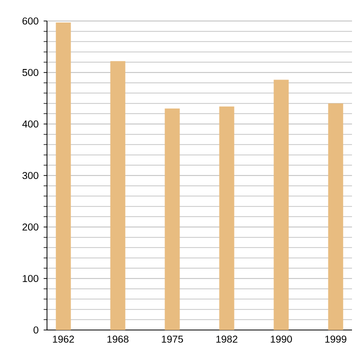 Image resolution: width=360 pixels, height=360 pixels. Describe the element at coordinates (227, 339) in the screenshot. I see `x-tick-label: 1982` at that location.